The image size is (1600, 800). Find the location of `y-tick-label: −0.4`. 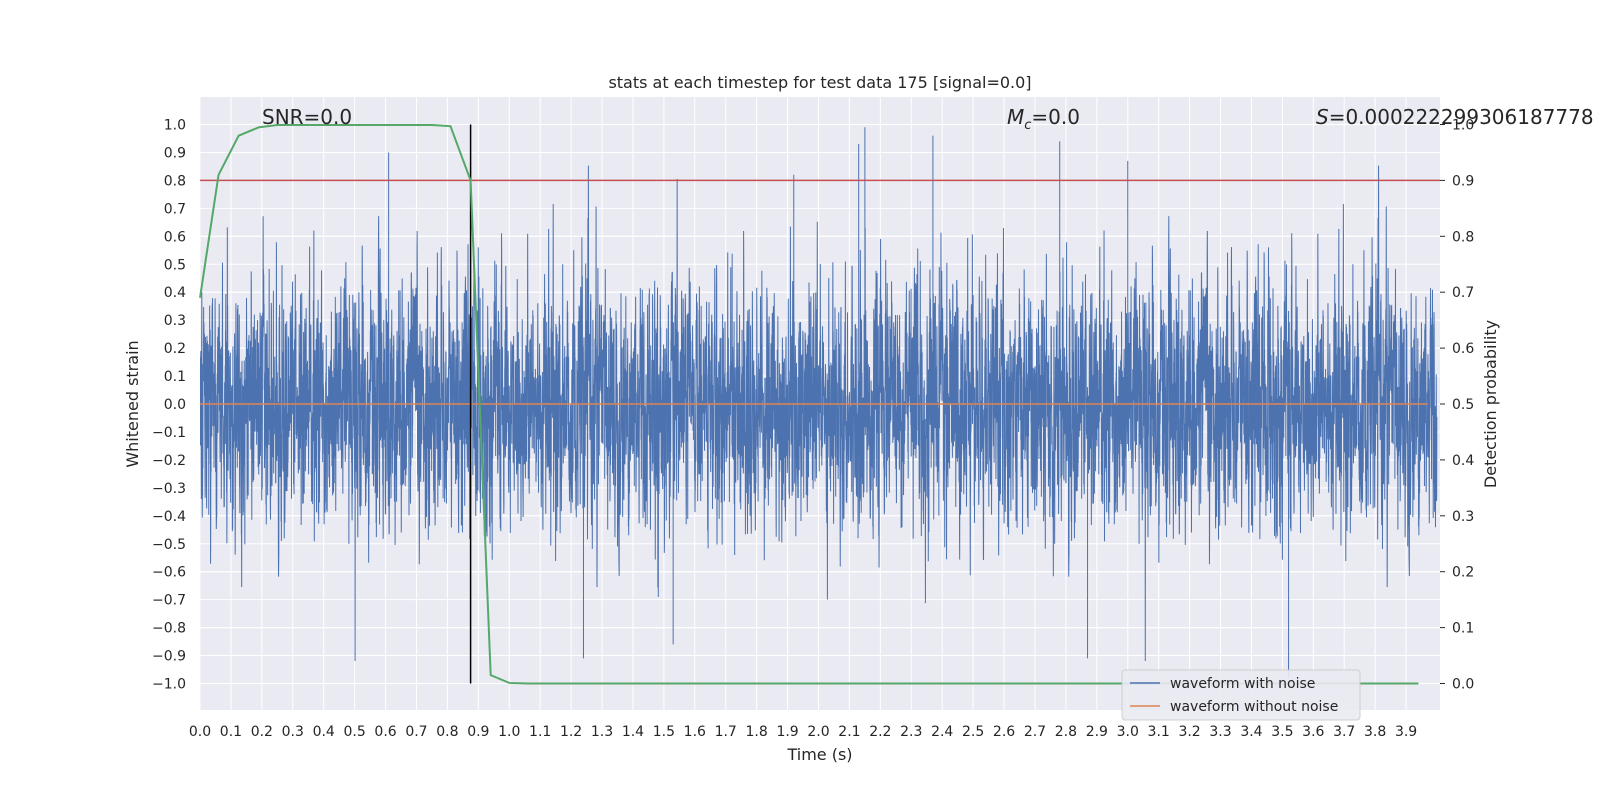

y-tick-label: −0.4 is located at coordinates (169, 517).